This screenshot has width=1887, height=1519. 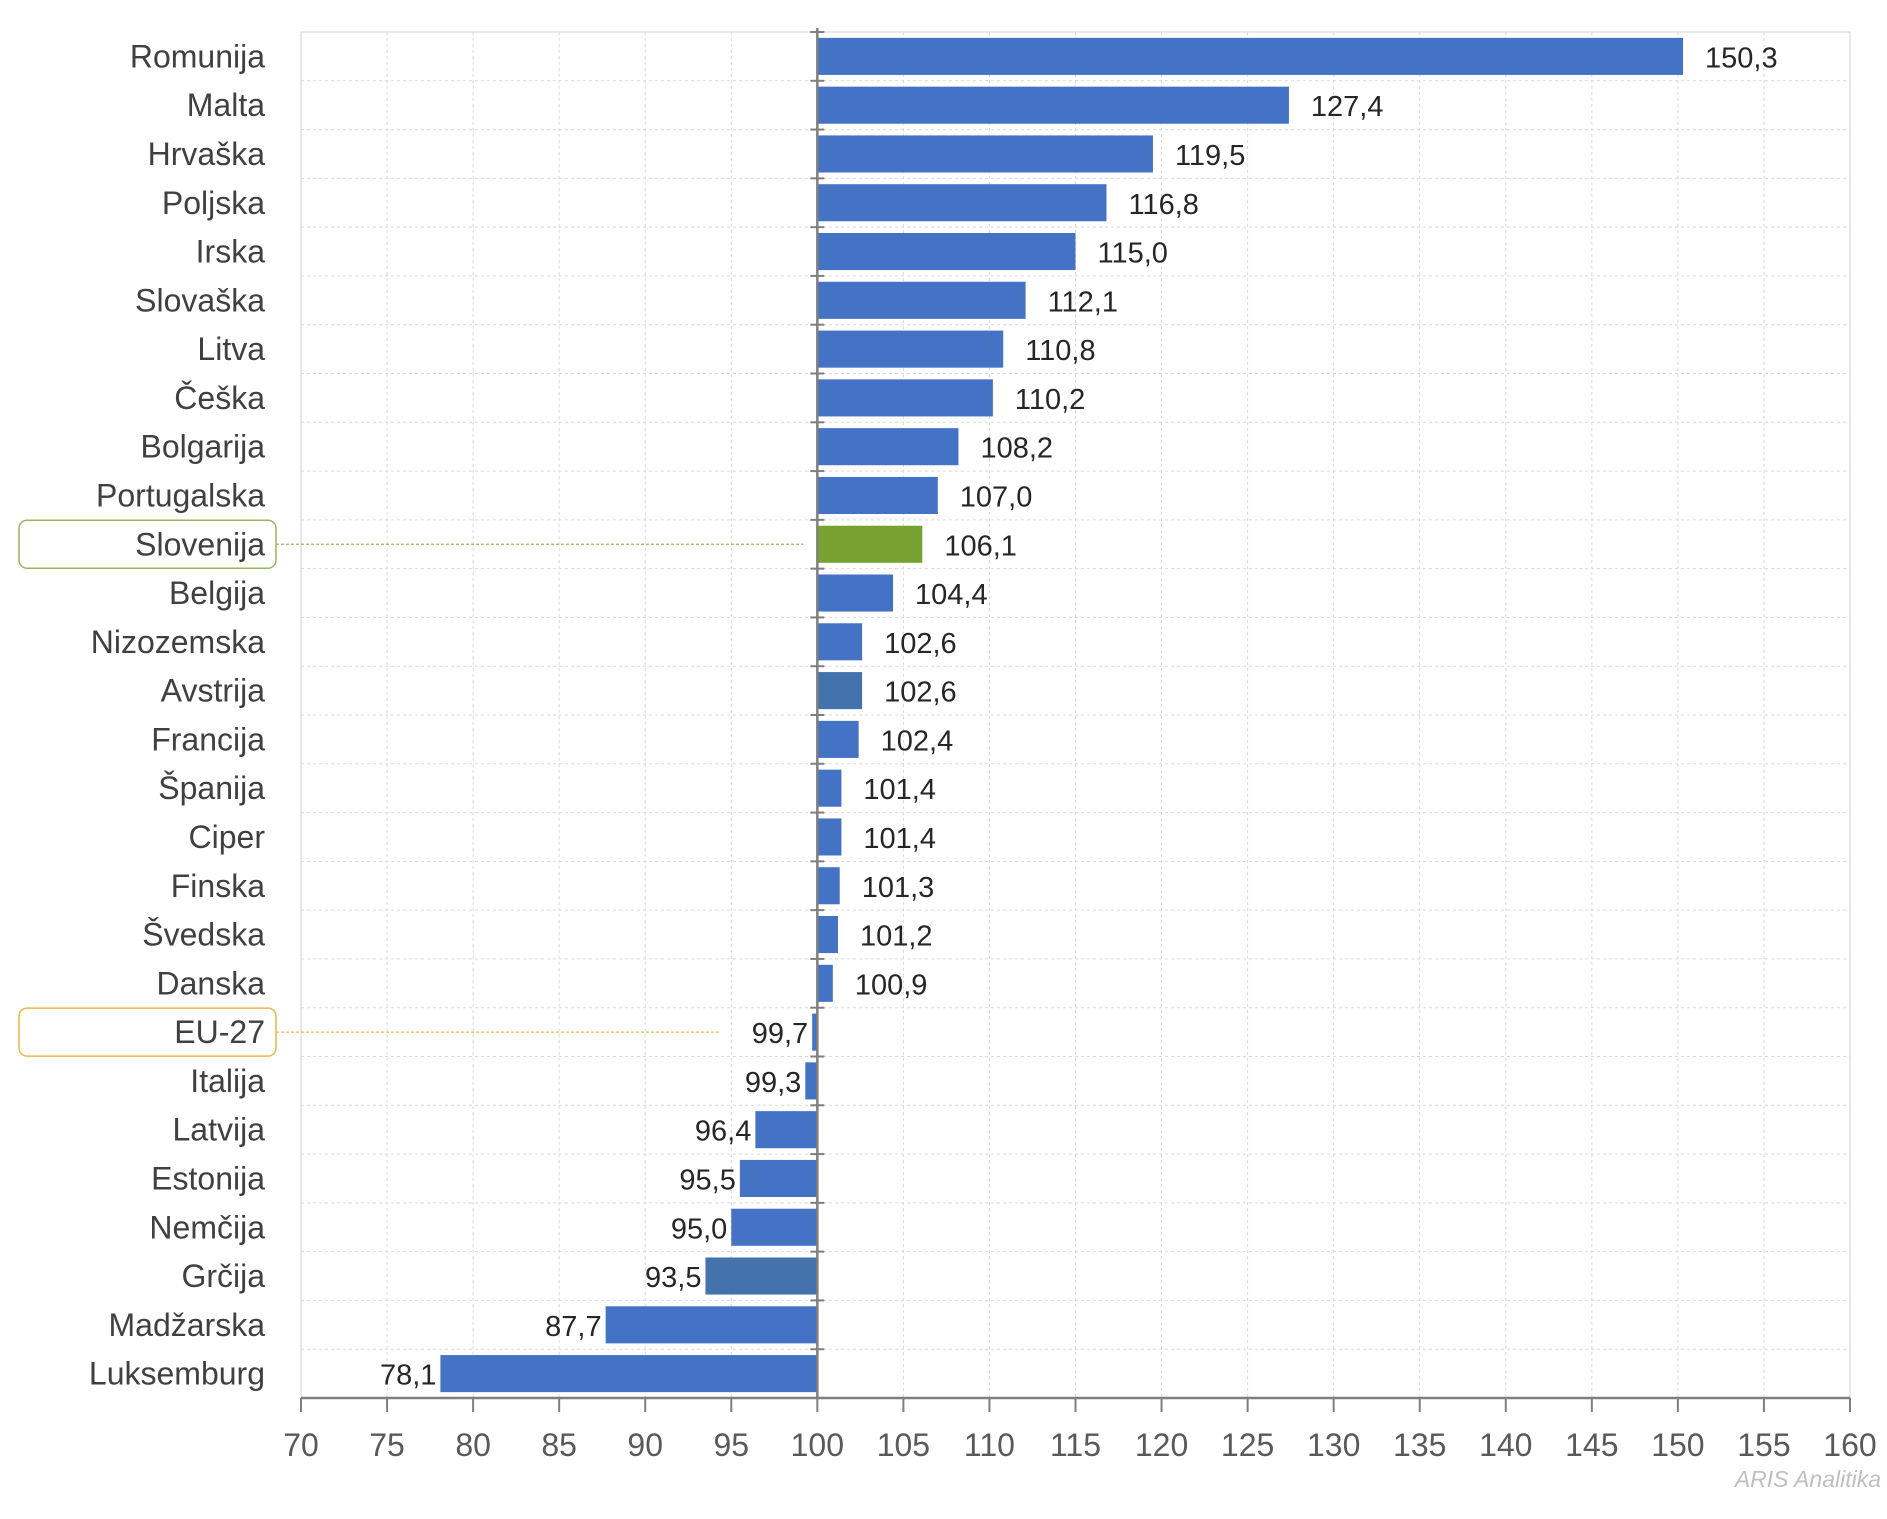 What do you see at coordinates (211, 788) in the screenshot?
I see `category-label: Španija` at bounding box center [211, 788].